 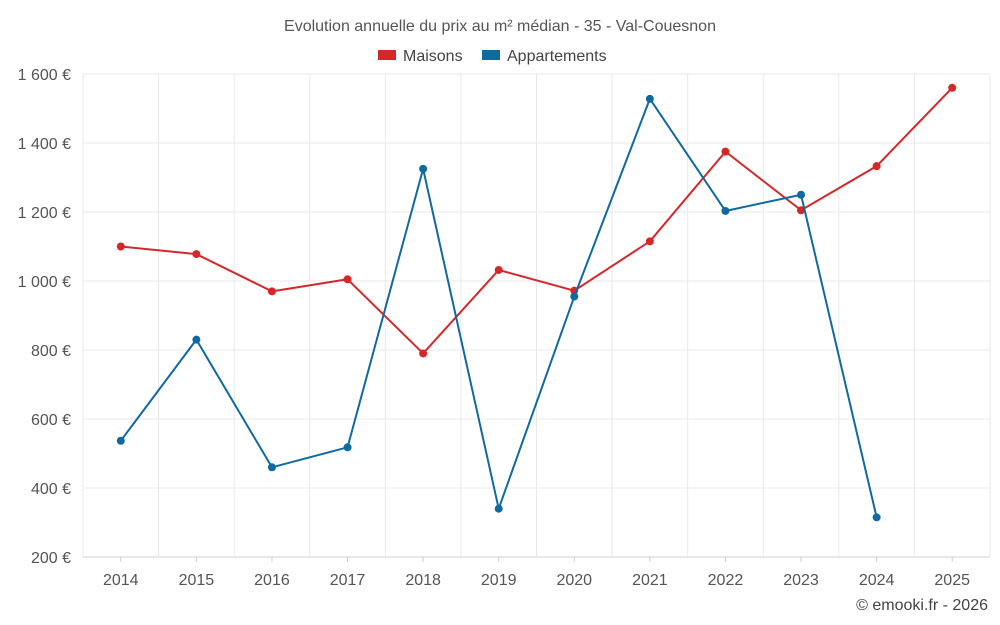 What do you see at coordinates (922, 605) in the screenshot?
I see `credit-text: © emooki.fr - 2026` at bounding box center [922, 605].